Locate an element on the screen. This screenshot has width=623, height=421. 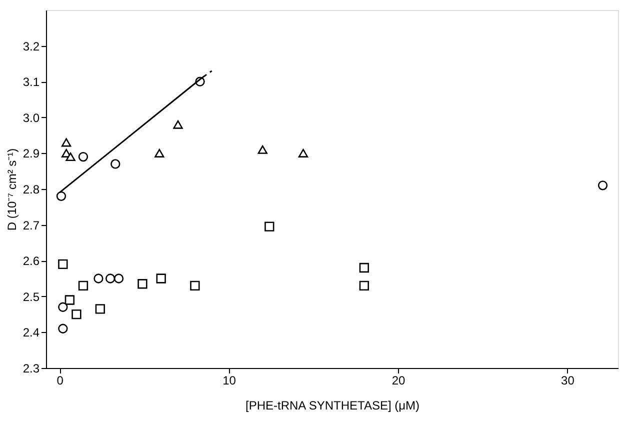
y-tick-label: 2.4 is located at coordinates (31, 333).